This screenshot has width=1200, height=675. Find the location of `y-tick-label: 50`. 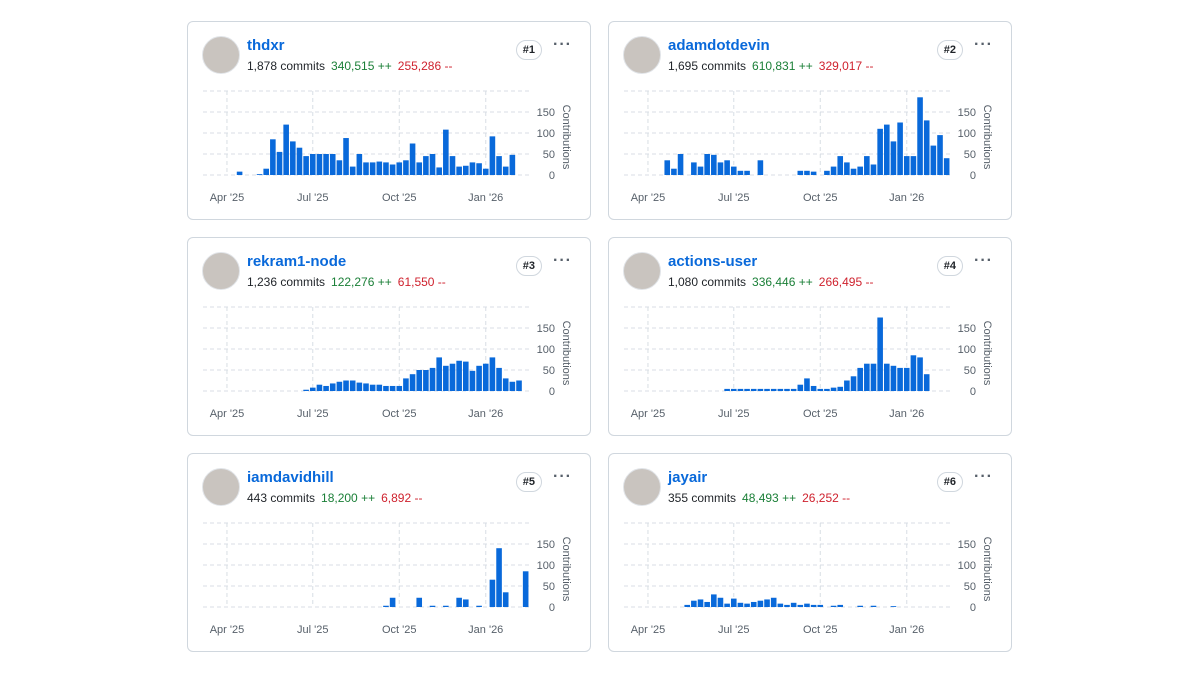

y-tick-label: 50 is located at coordinates (549, 371).